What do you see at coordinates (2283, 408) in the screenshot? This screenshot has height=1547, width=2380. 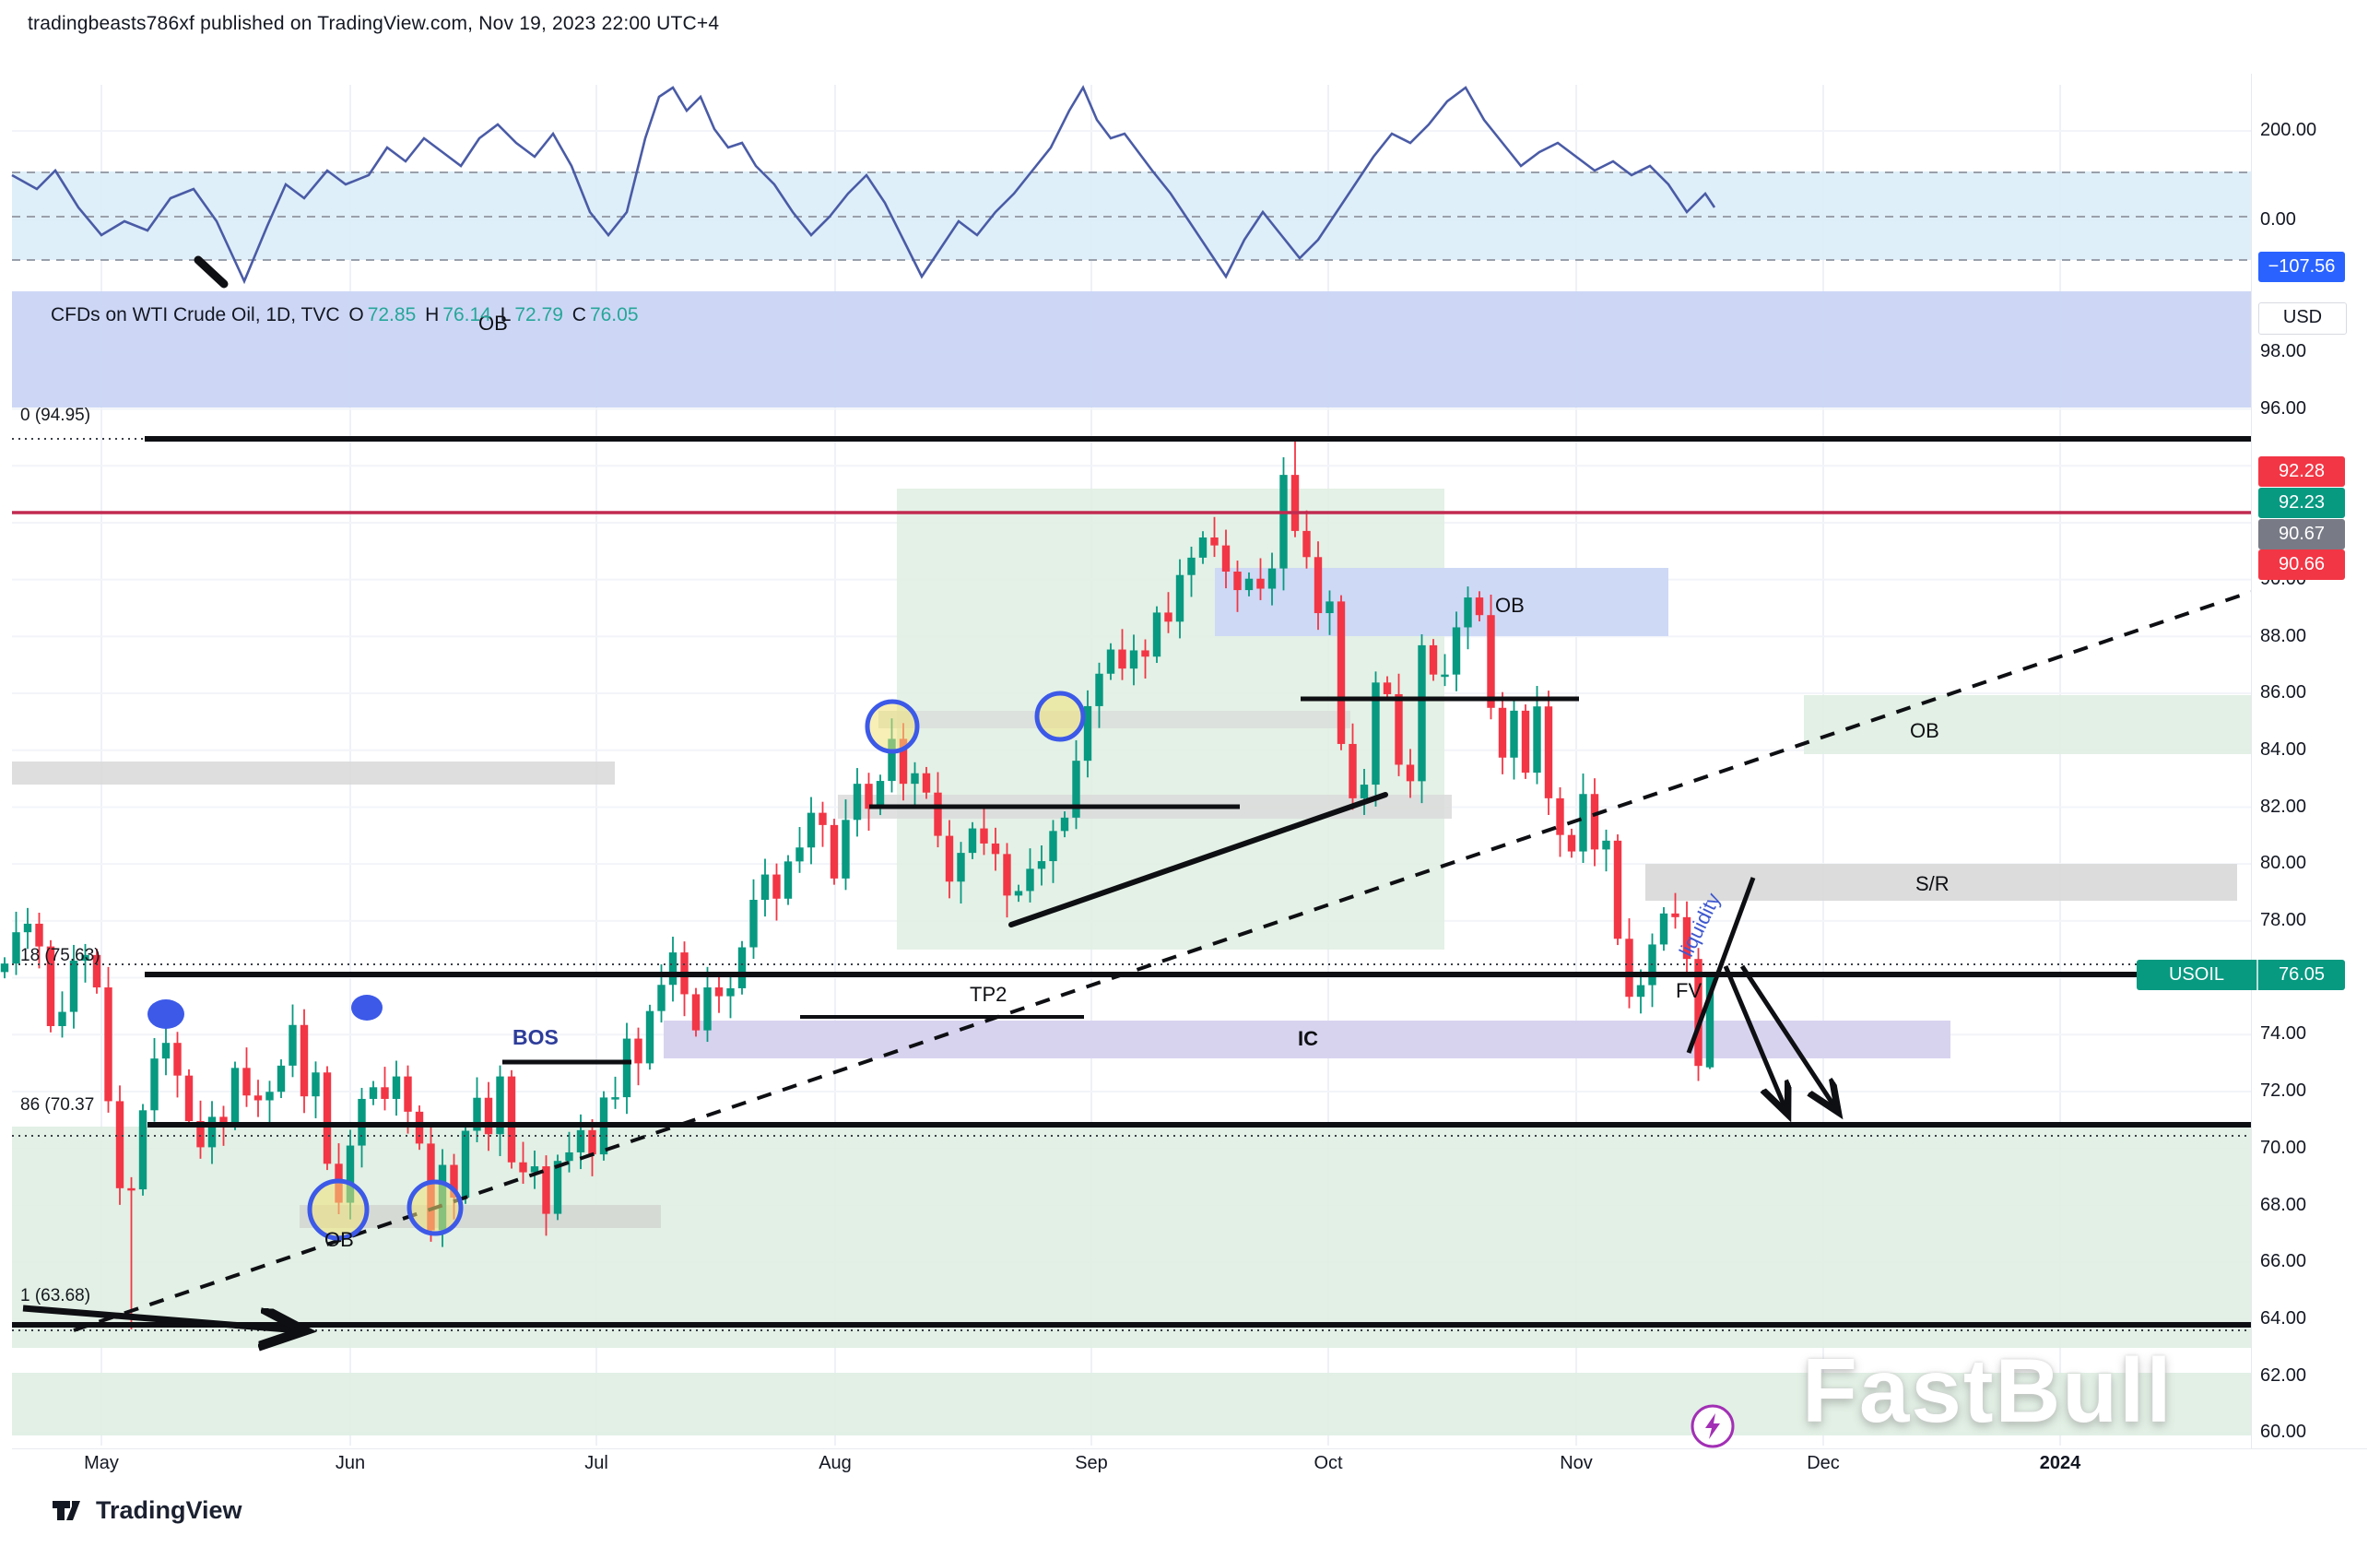 I see `price-tick: 96.00` at bounding box center [2283, 408].